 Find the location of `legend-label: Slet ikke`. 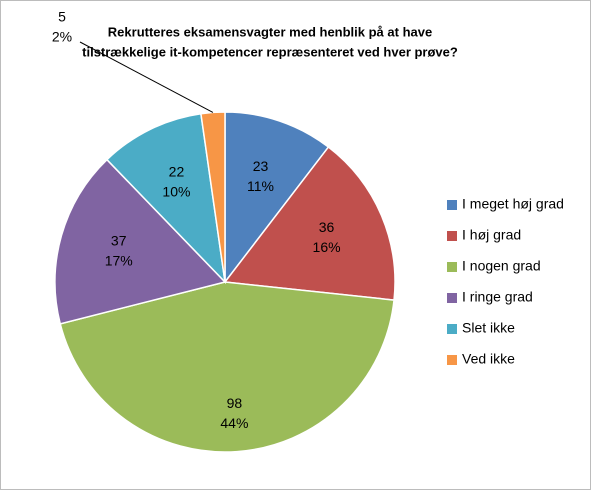

legend-label: Slet ikke is located at coordinates (488, 328).